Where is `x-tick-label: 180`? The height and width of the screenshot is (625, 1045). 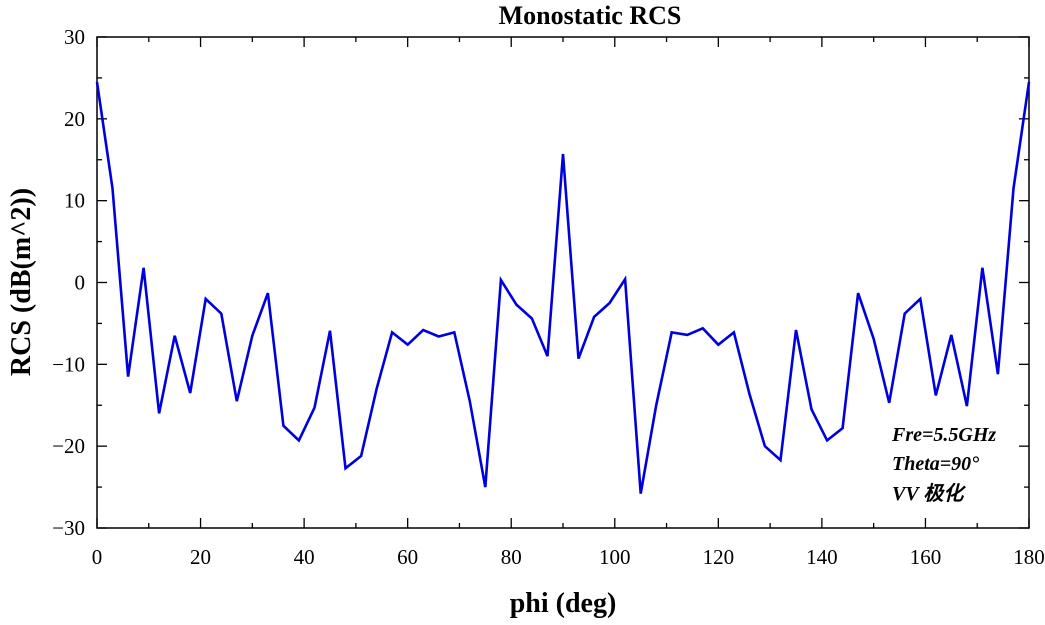 x-tick-label: 180 is located at coordinates (1029, 557).